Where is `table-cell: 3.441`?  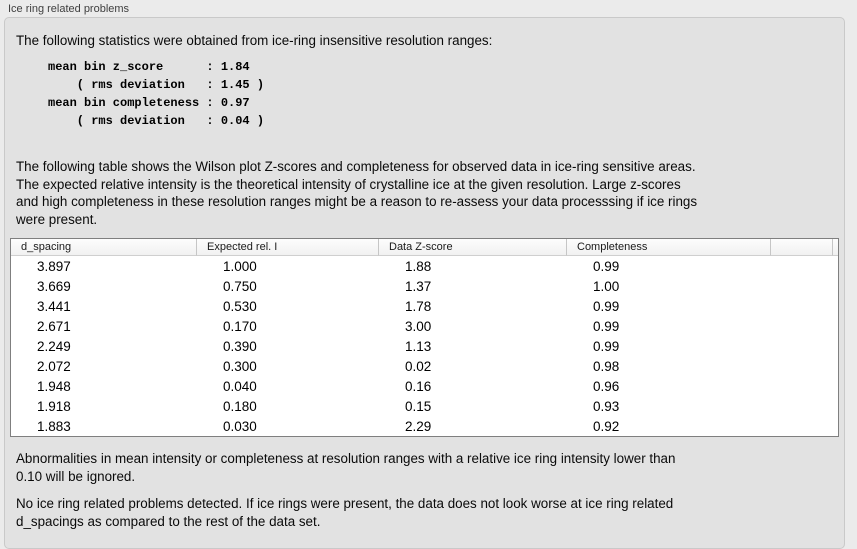
table-cell: 3.441 is located at coordinates (54, 306).